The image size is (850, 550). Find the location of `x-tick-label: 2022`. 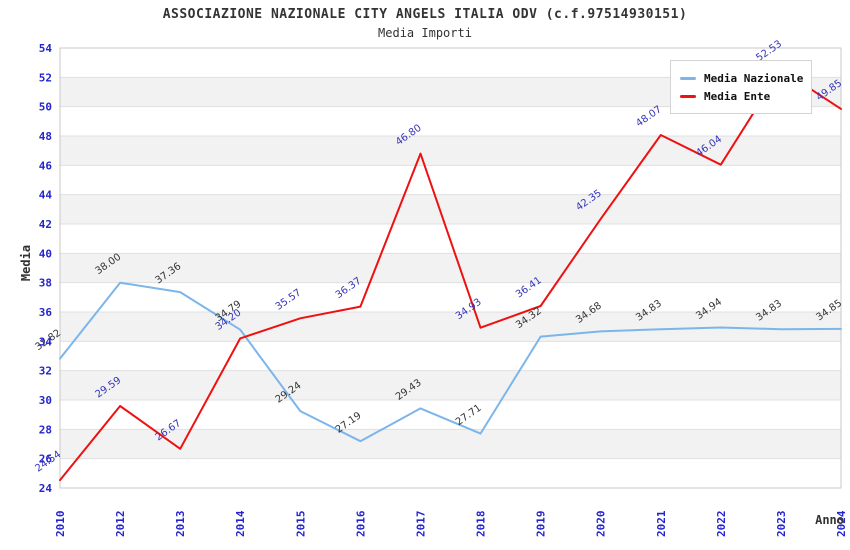

x-tick-label: 2022 is located at coordinates (721, 524).